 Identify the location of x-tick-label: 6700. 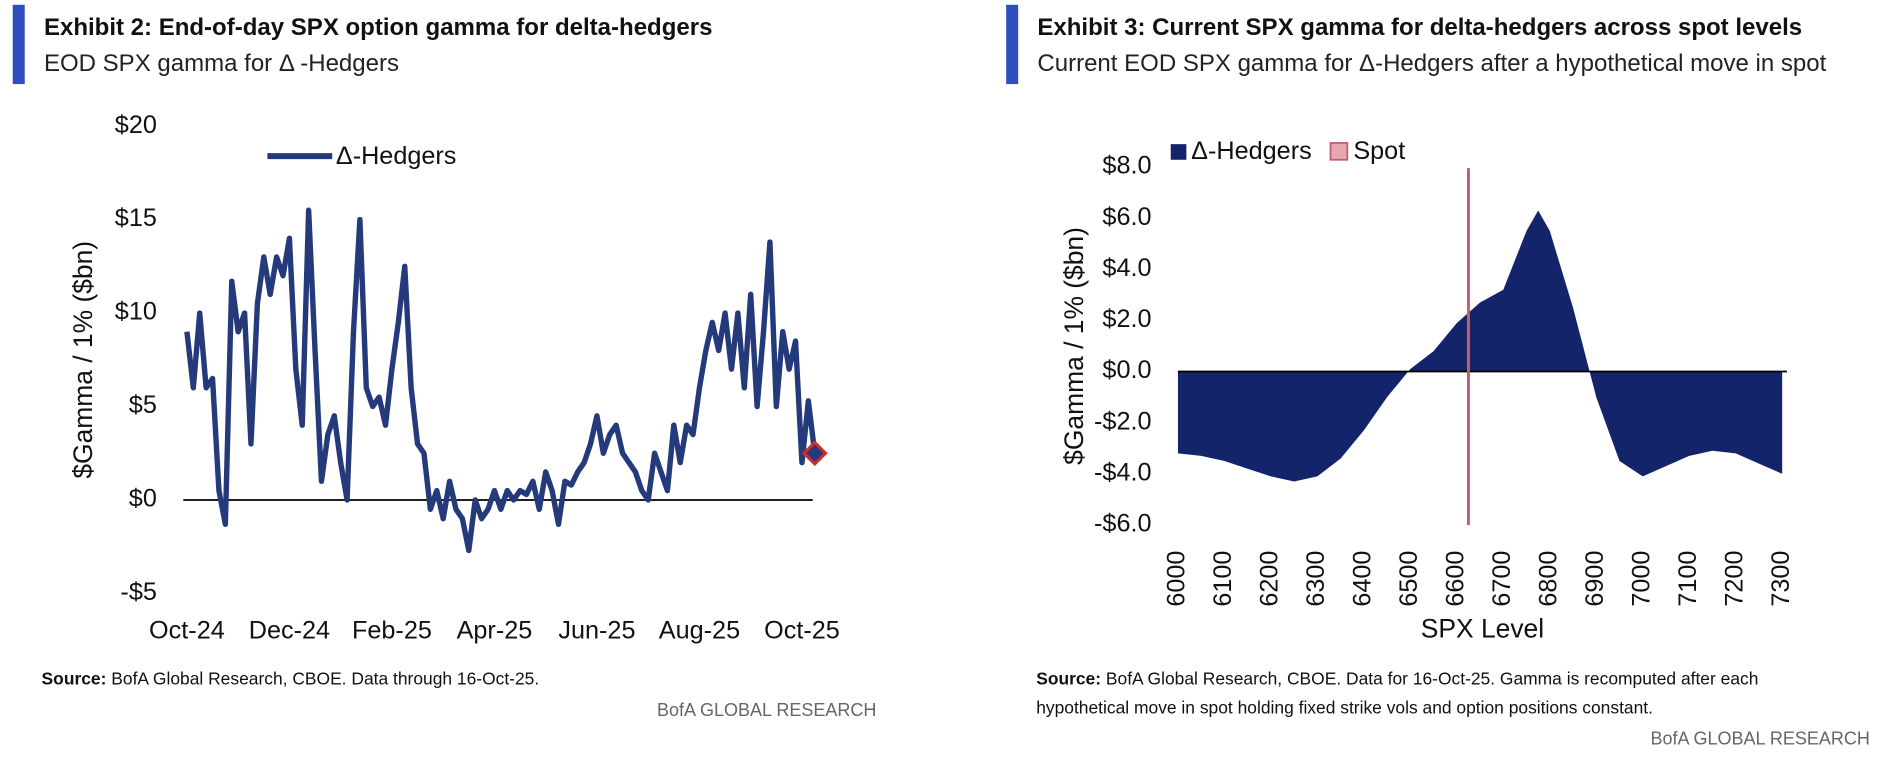
(1502, 579).